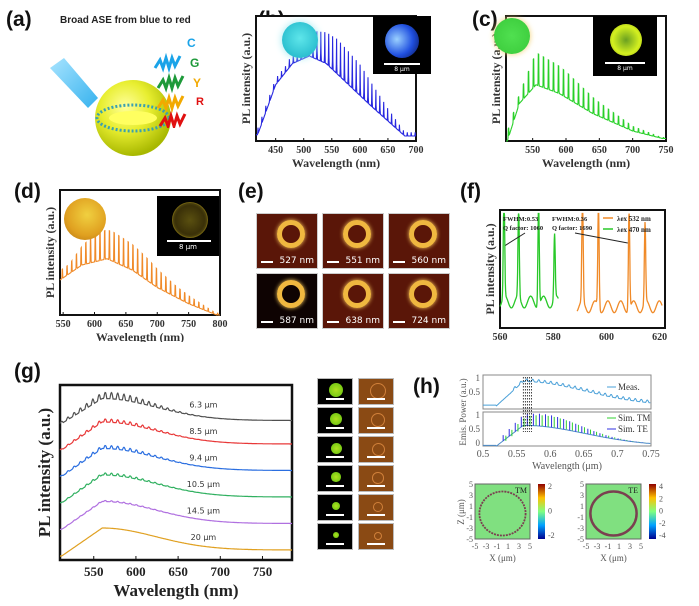  I want to click on panel-a-label: (a), so click(19, 19).